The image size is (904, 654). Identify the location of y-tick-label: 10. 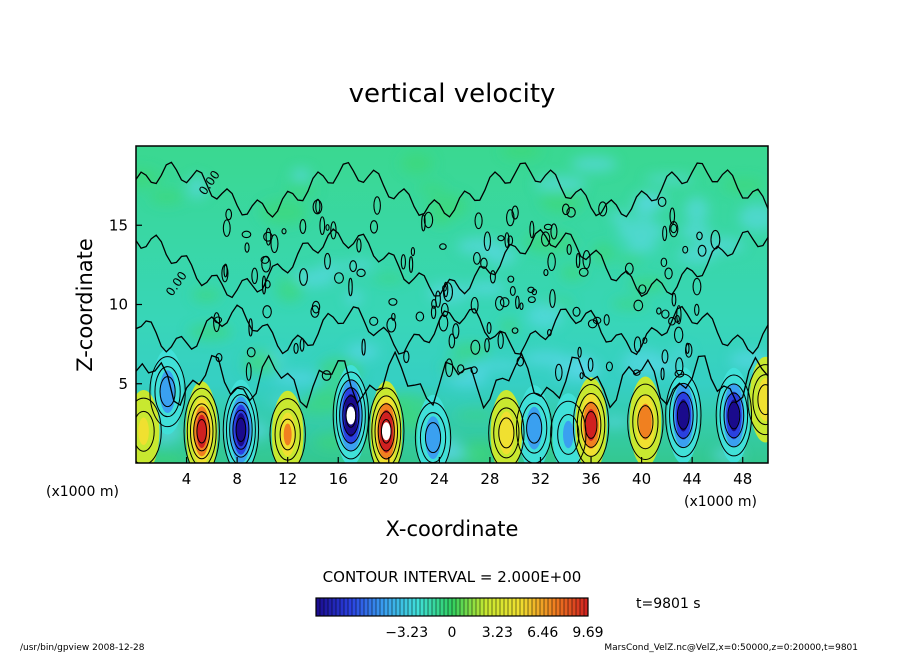
(118, 305).